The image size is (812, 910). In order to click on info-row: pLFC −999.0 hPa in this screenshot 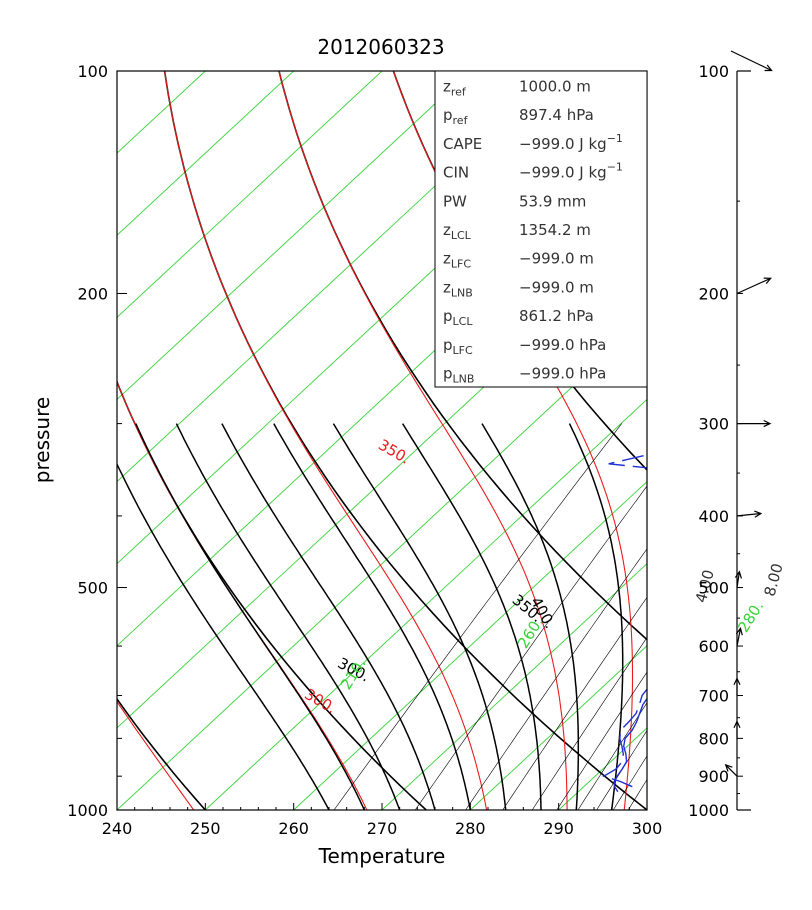, I will do `click(524, 346)`.